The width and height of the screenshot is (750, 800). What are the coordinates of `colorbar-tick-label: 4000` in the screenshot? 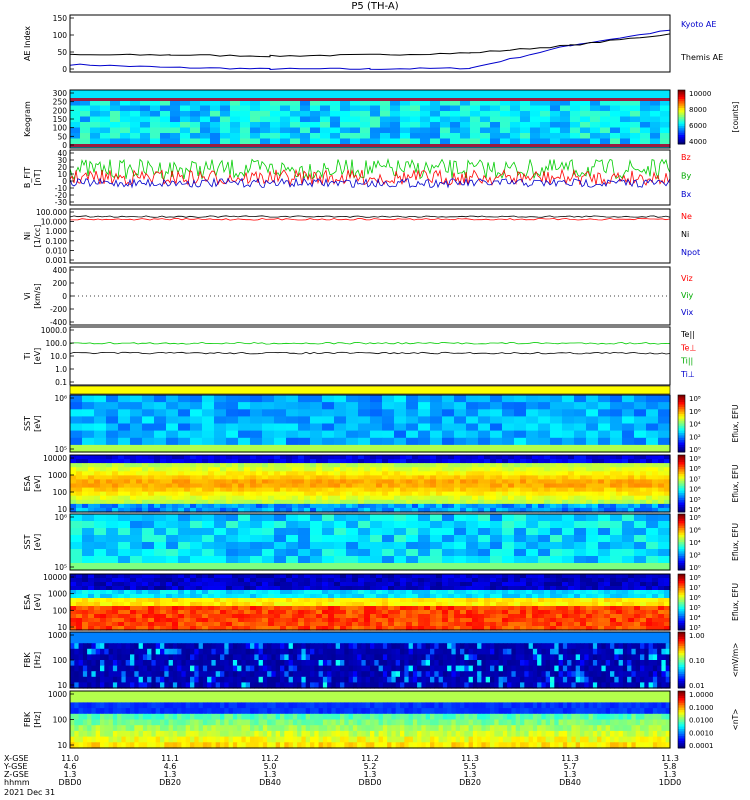 It's located at (698, 142).